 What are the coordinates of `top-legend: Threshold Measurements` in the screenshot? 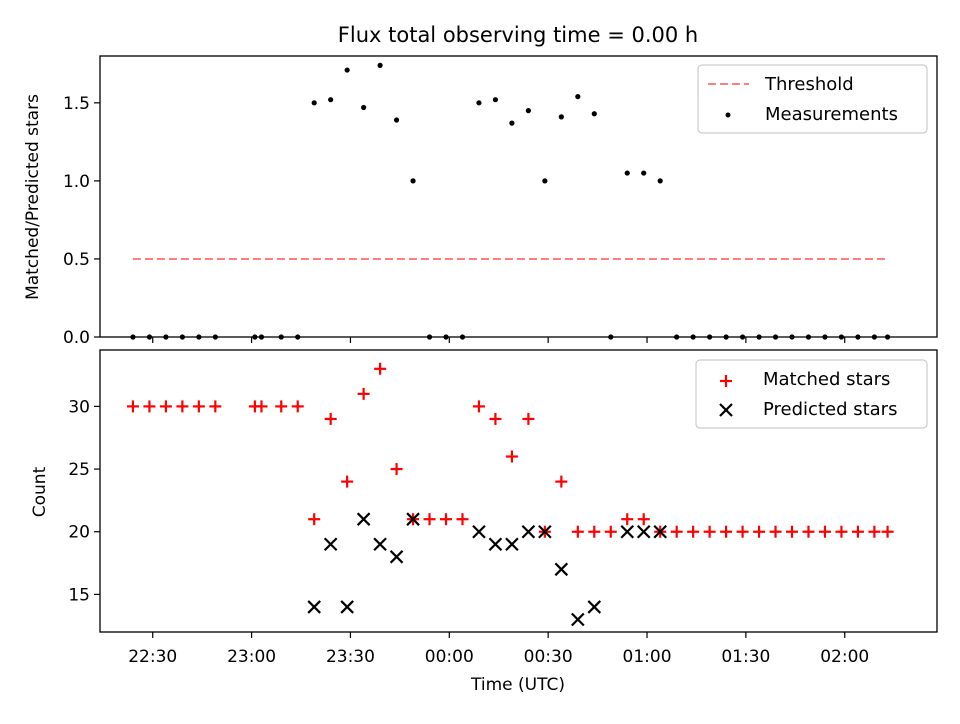 It's located at (812, 99).